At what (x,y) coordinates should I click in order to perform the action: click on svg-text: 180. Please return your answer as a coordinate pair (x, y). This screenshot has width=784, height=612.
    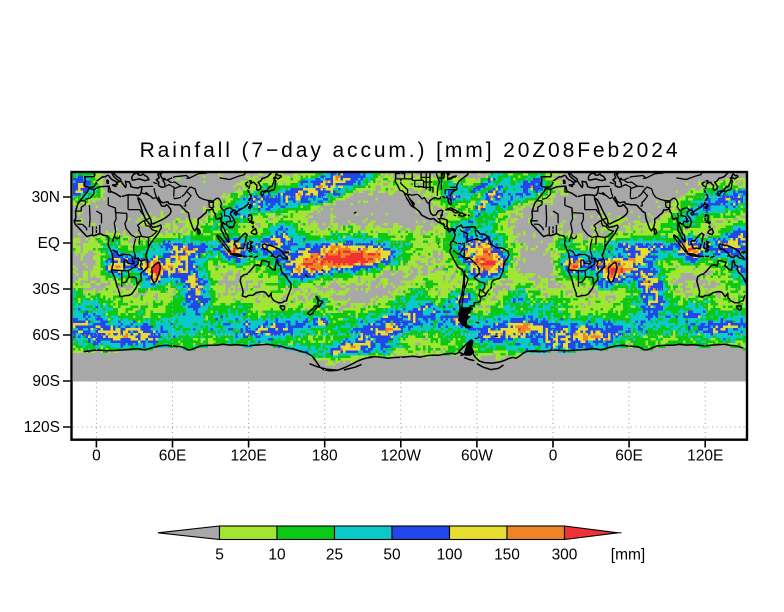
    Looking at the image, I should click on (325, 456).